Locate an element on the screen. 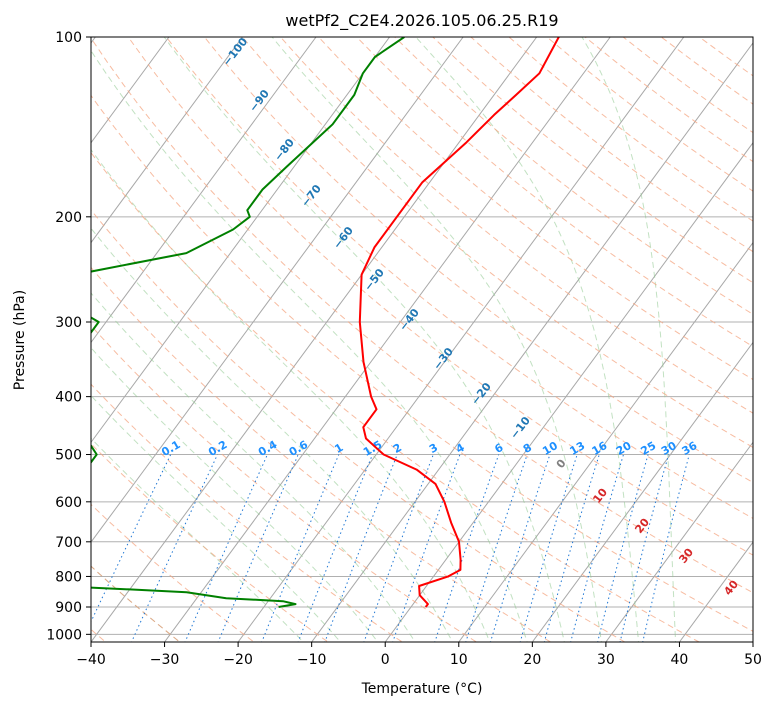 The height and width of the screenshot is (708, 775). x-tick-label: 20 is located at coordinates (532, 660).